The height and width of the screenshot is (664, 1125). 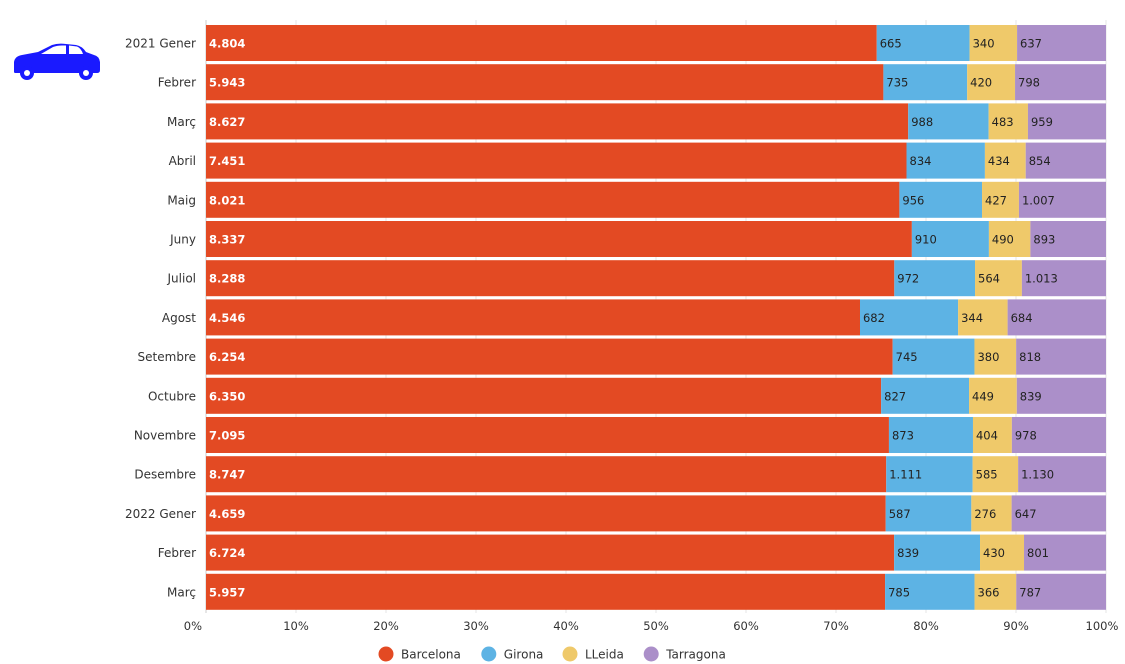 I want to click on data-label: 959, so click(x=1042, y=122).